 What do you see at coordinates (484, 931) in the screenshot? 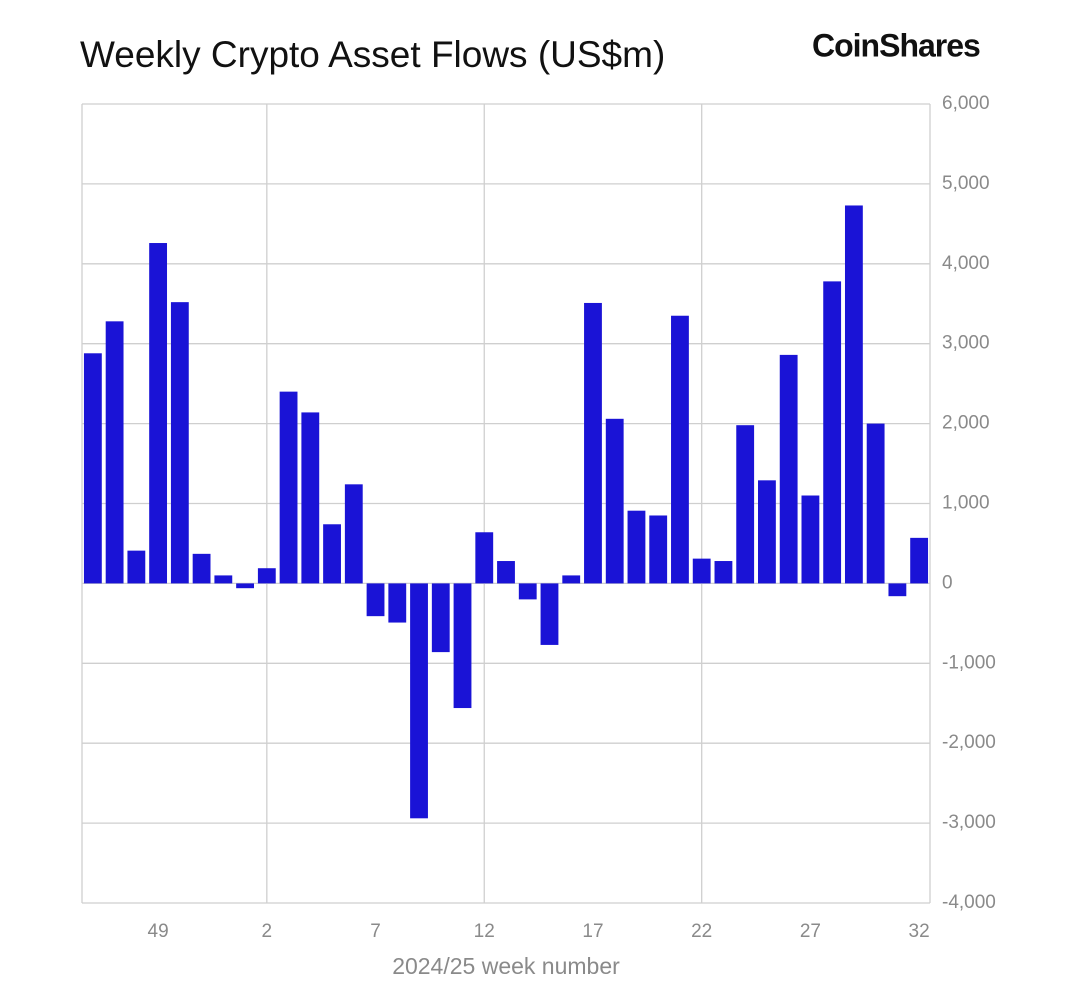
I see `x-tick-label: 12` at bounding box center [484, 931].